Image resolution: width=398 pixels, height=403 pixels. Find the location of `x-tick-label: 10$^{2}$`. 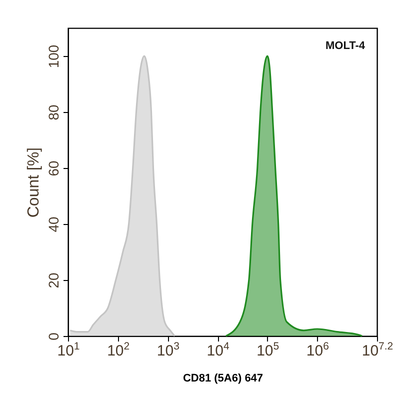

x-tick-label: 10$^{2}$ is located at coordinates (118, 350).